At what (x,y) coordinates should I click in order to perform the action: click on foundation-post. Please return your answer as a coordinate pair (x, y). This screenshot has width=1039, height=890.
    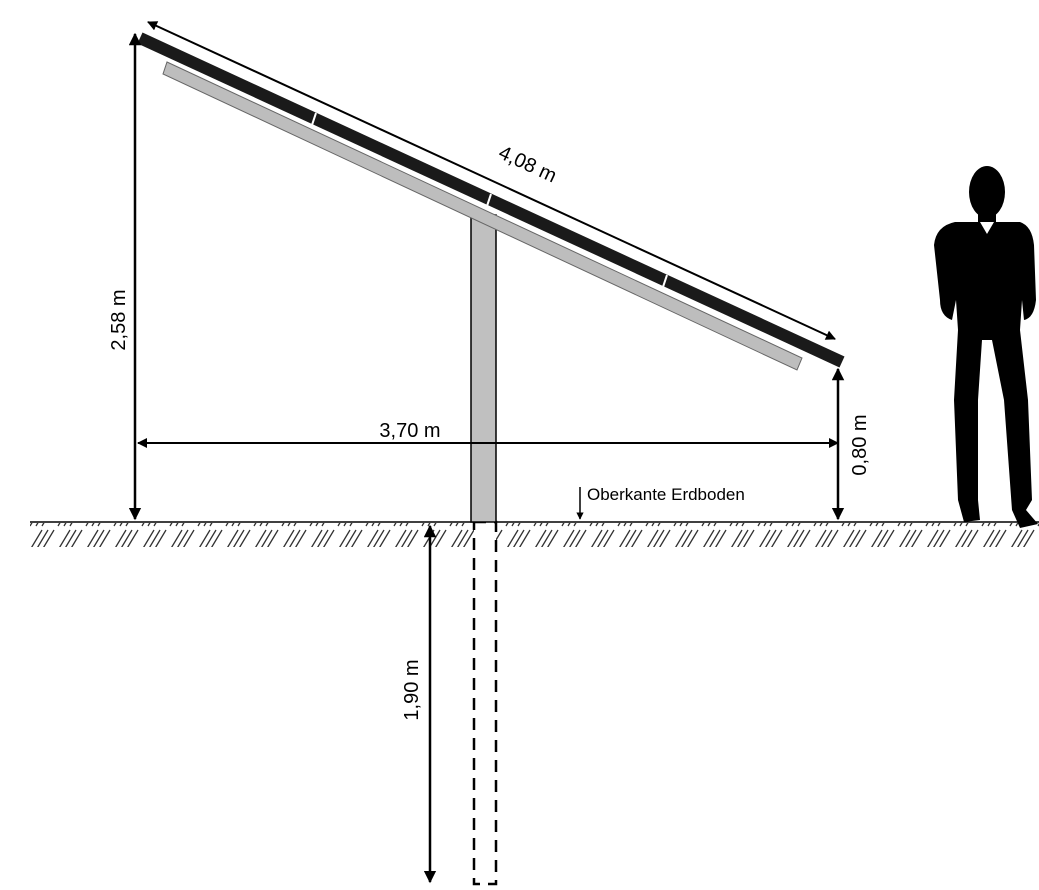
    Looking at the image, I should click on (485, 703).